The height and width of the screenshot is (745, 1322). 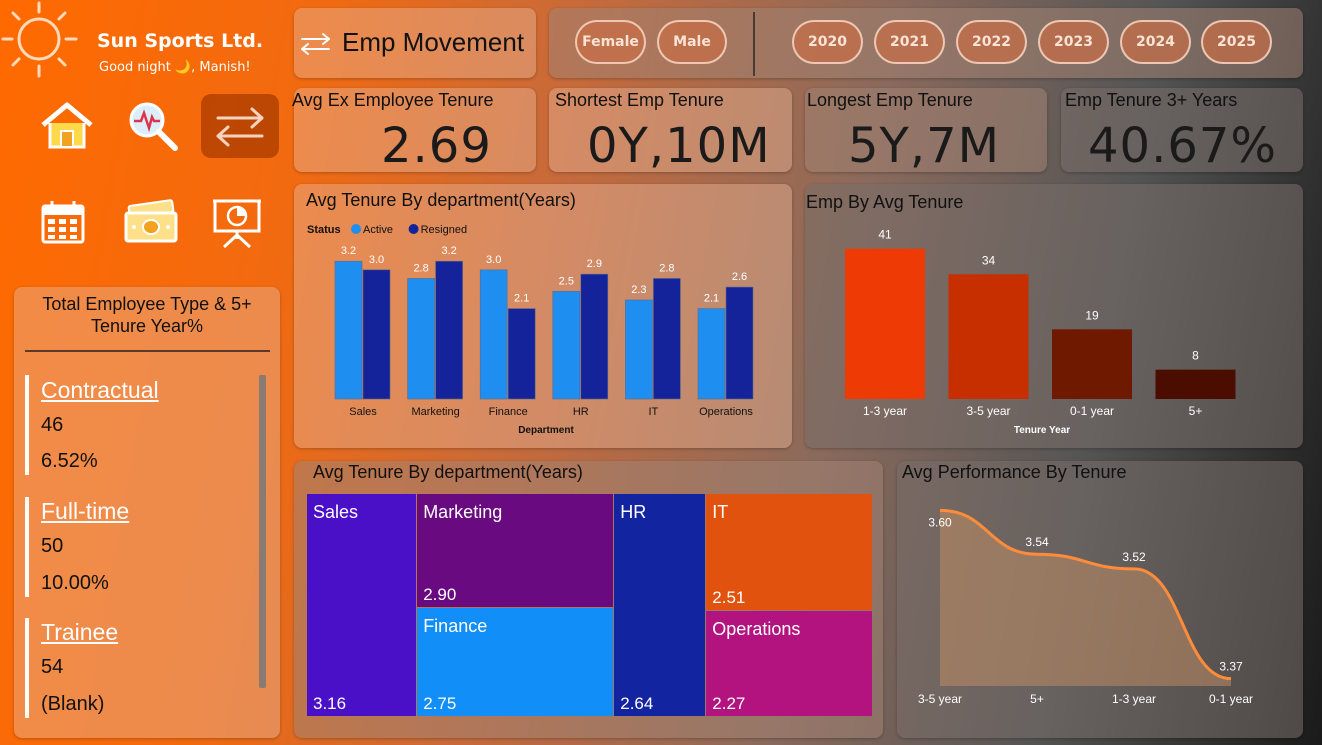 What do you see at coordinates (1236, 42) in the screenshot?
I see `filter-year-2025-button: 2025` at bounding box center [1236, 42].